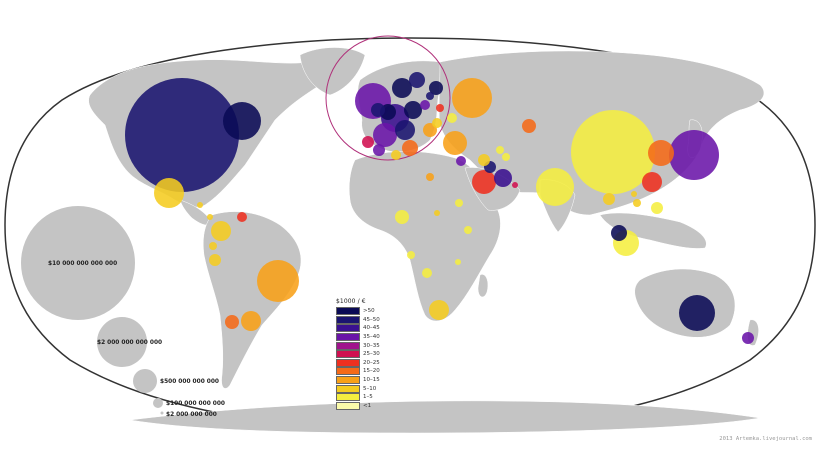  I want to click on europe-highlight-ring, so click(388, 98).